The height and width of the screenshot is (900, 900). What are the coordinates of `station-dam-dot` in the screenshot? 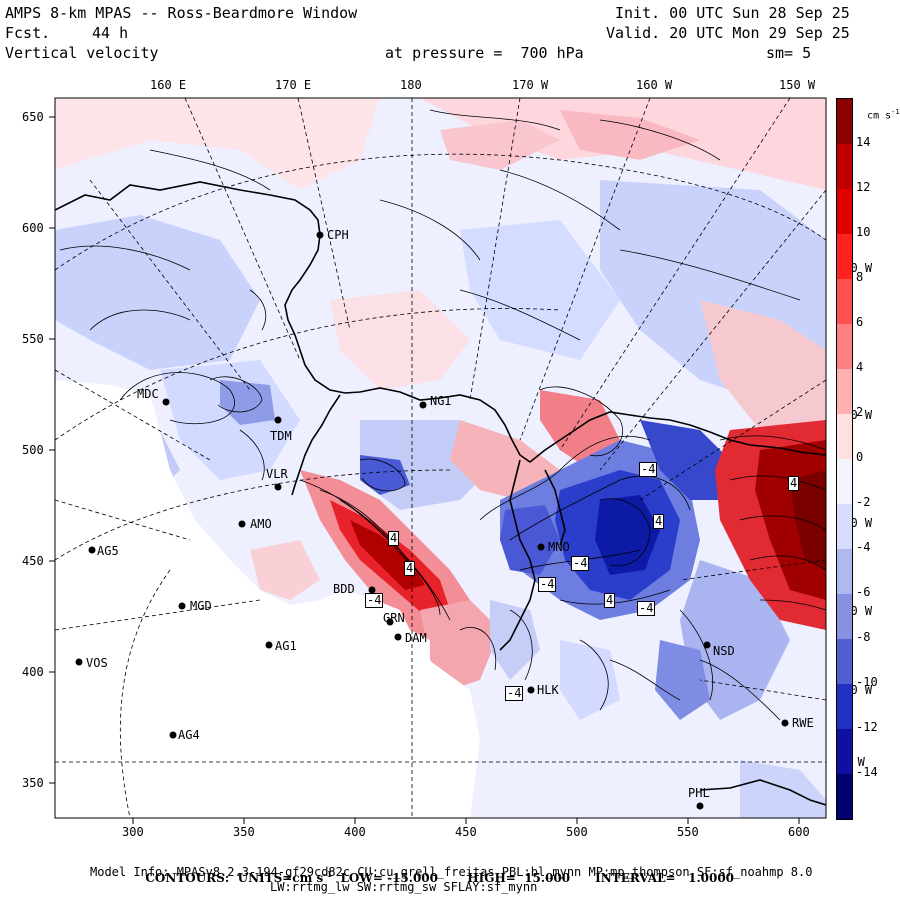 It's located at (398, 637).